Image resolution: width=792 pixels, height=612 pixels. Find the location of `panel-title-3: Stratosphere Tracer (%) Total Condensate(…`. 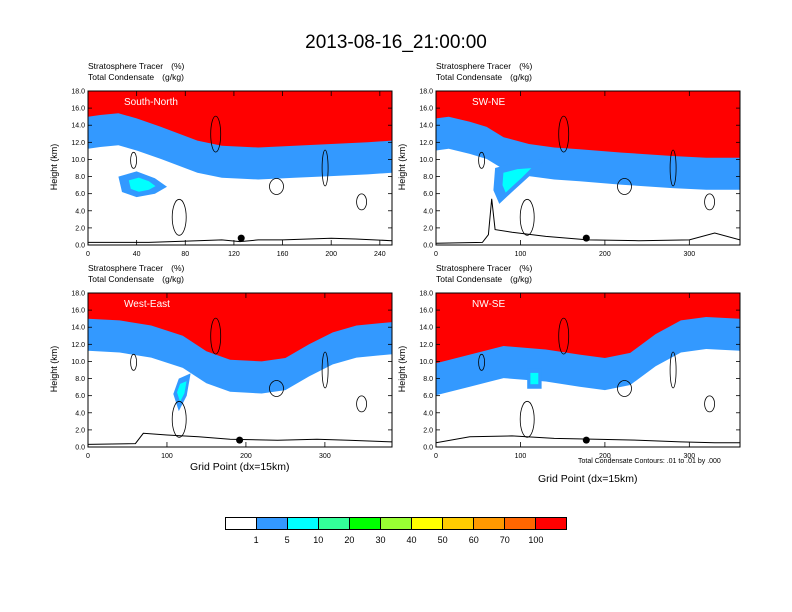

panel-title-3: Stratosphere Tracer (%) Total Condensate(… is located at coordinates (136, 273).